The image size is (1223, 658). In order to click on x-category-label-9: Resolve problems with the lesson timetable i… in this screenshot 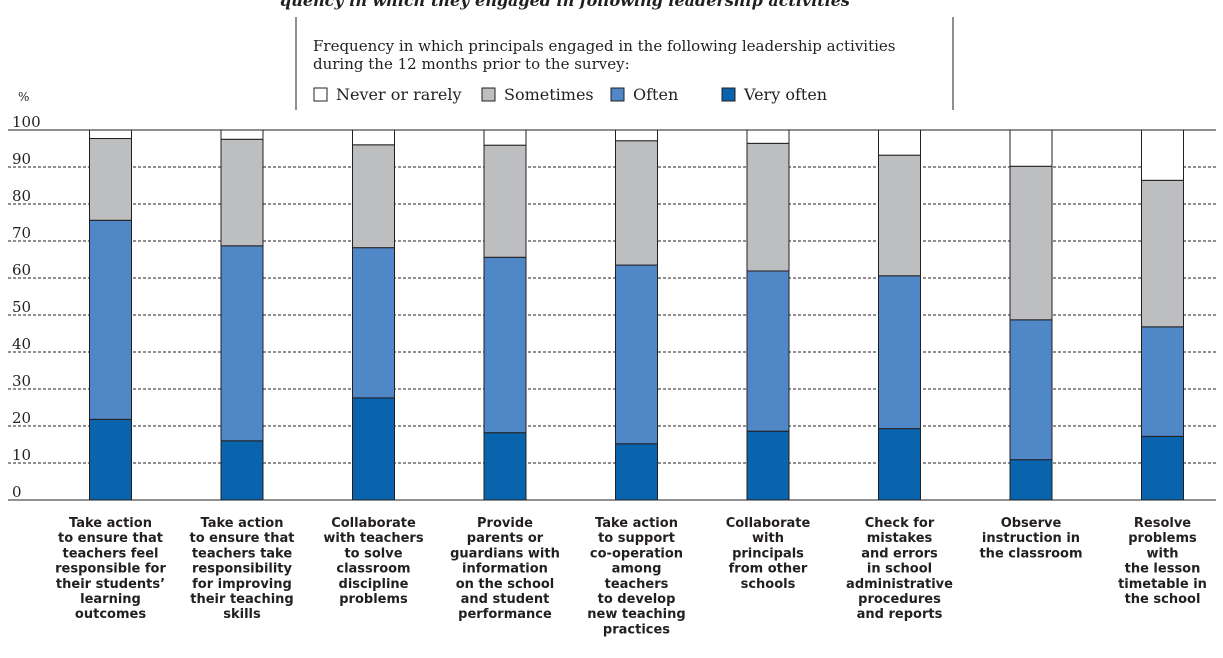, I will do `click(1162, 561)`.